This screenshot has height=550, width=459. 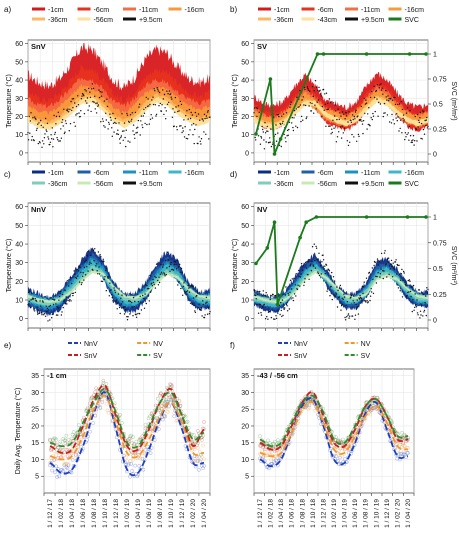 I want to click on y-tick-label: 25, so click(x=35, y=410).